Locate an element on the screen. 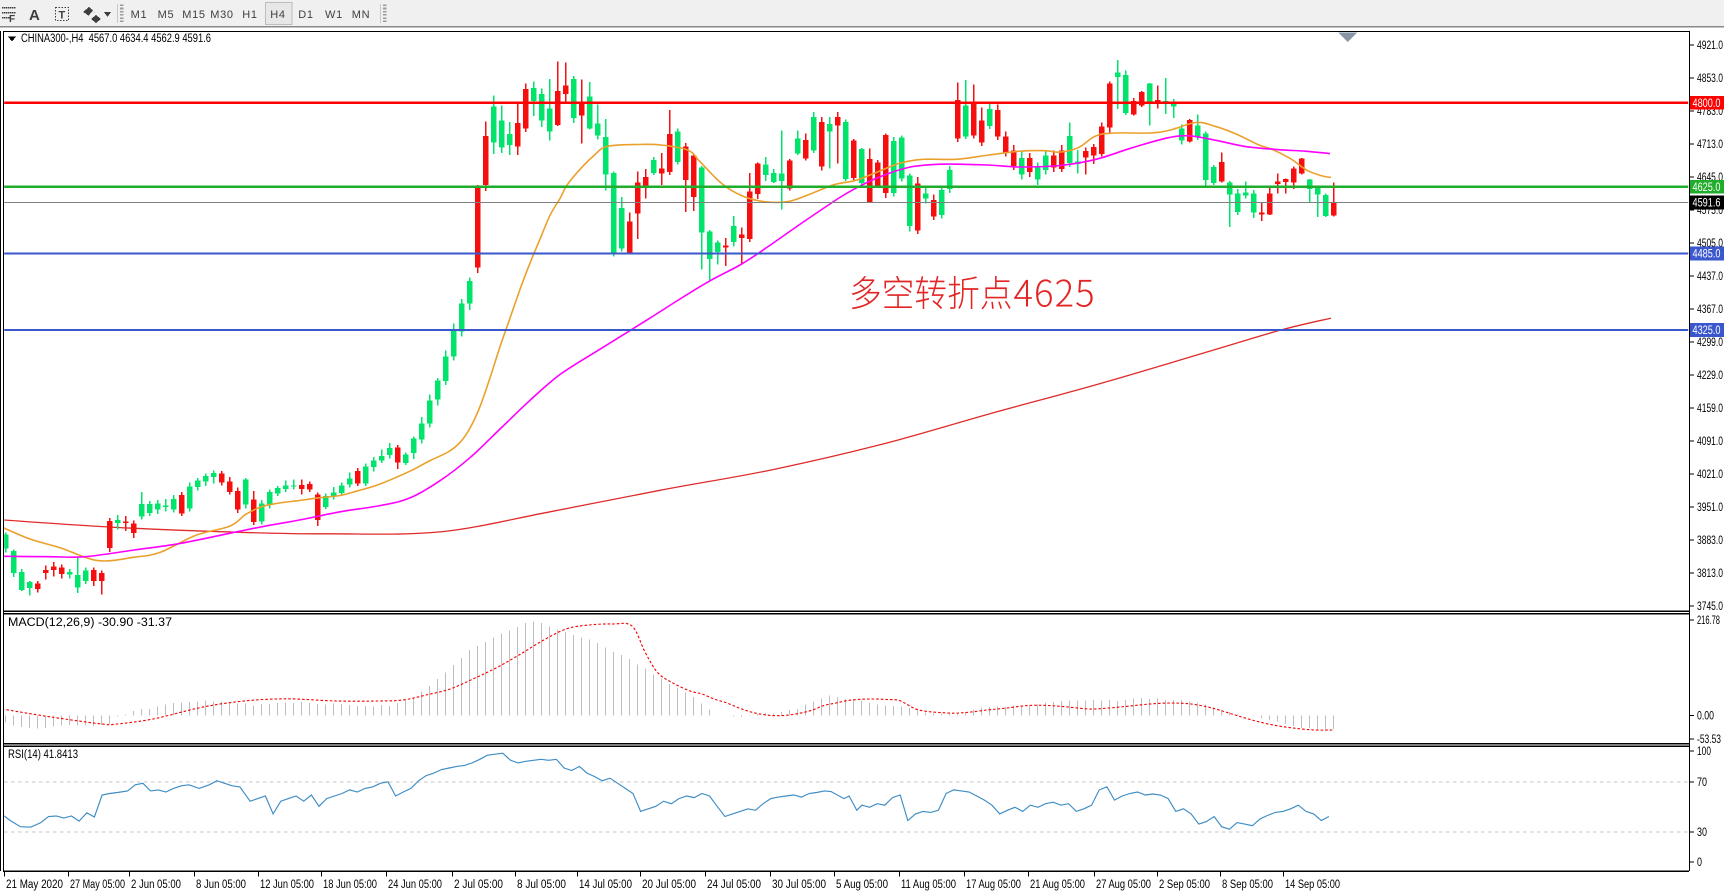 This screenshot has width=1724, height=893. svg-text: -53.53 is located at coordinates (1709, 740).